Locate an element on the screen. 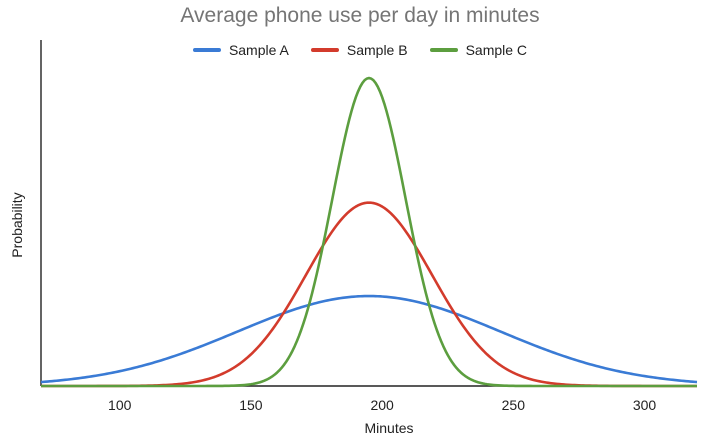  x-tick-label: 150 is located at coordinates (251, 405).